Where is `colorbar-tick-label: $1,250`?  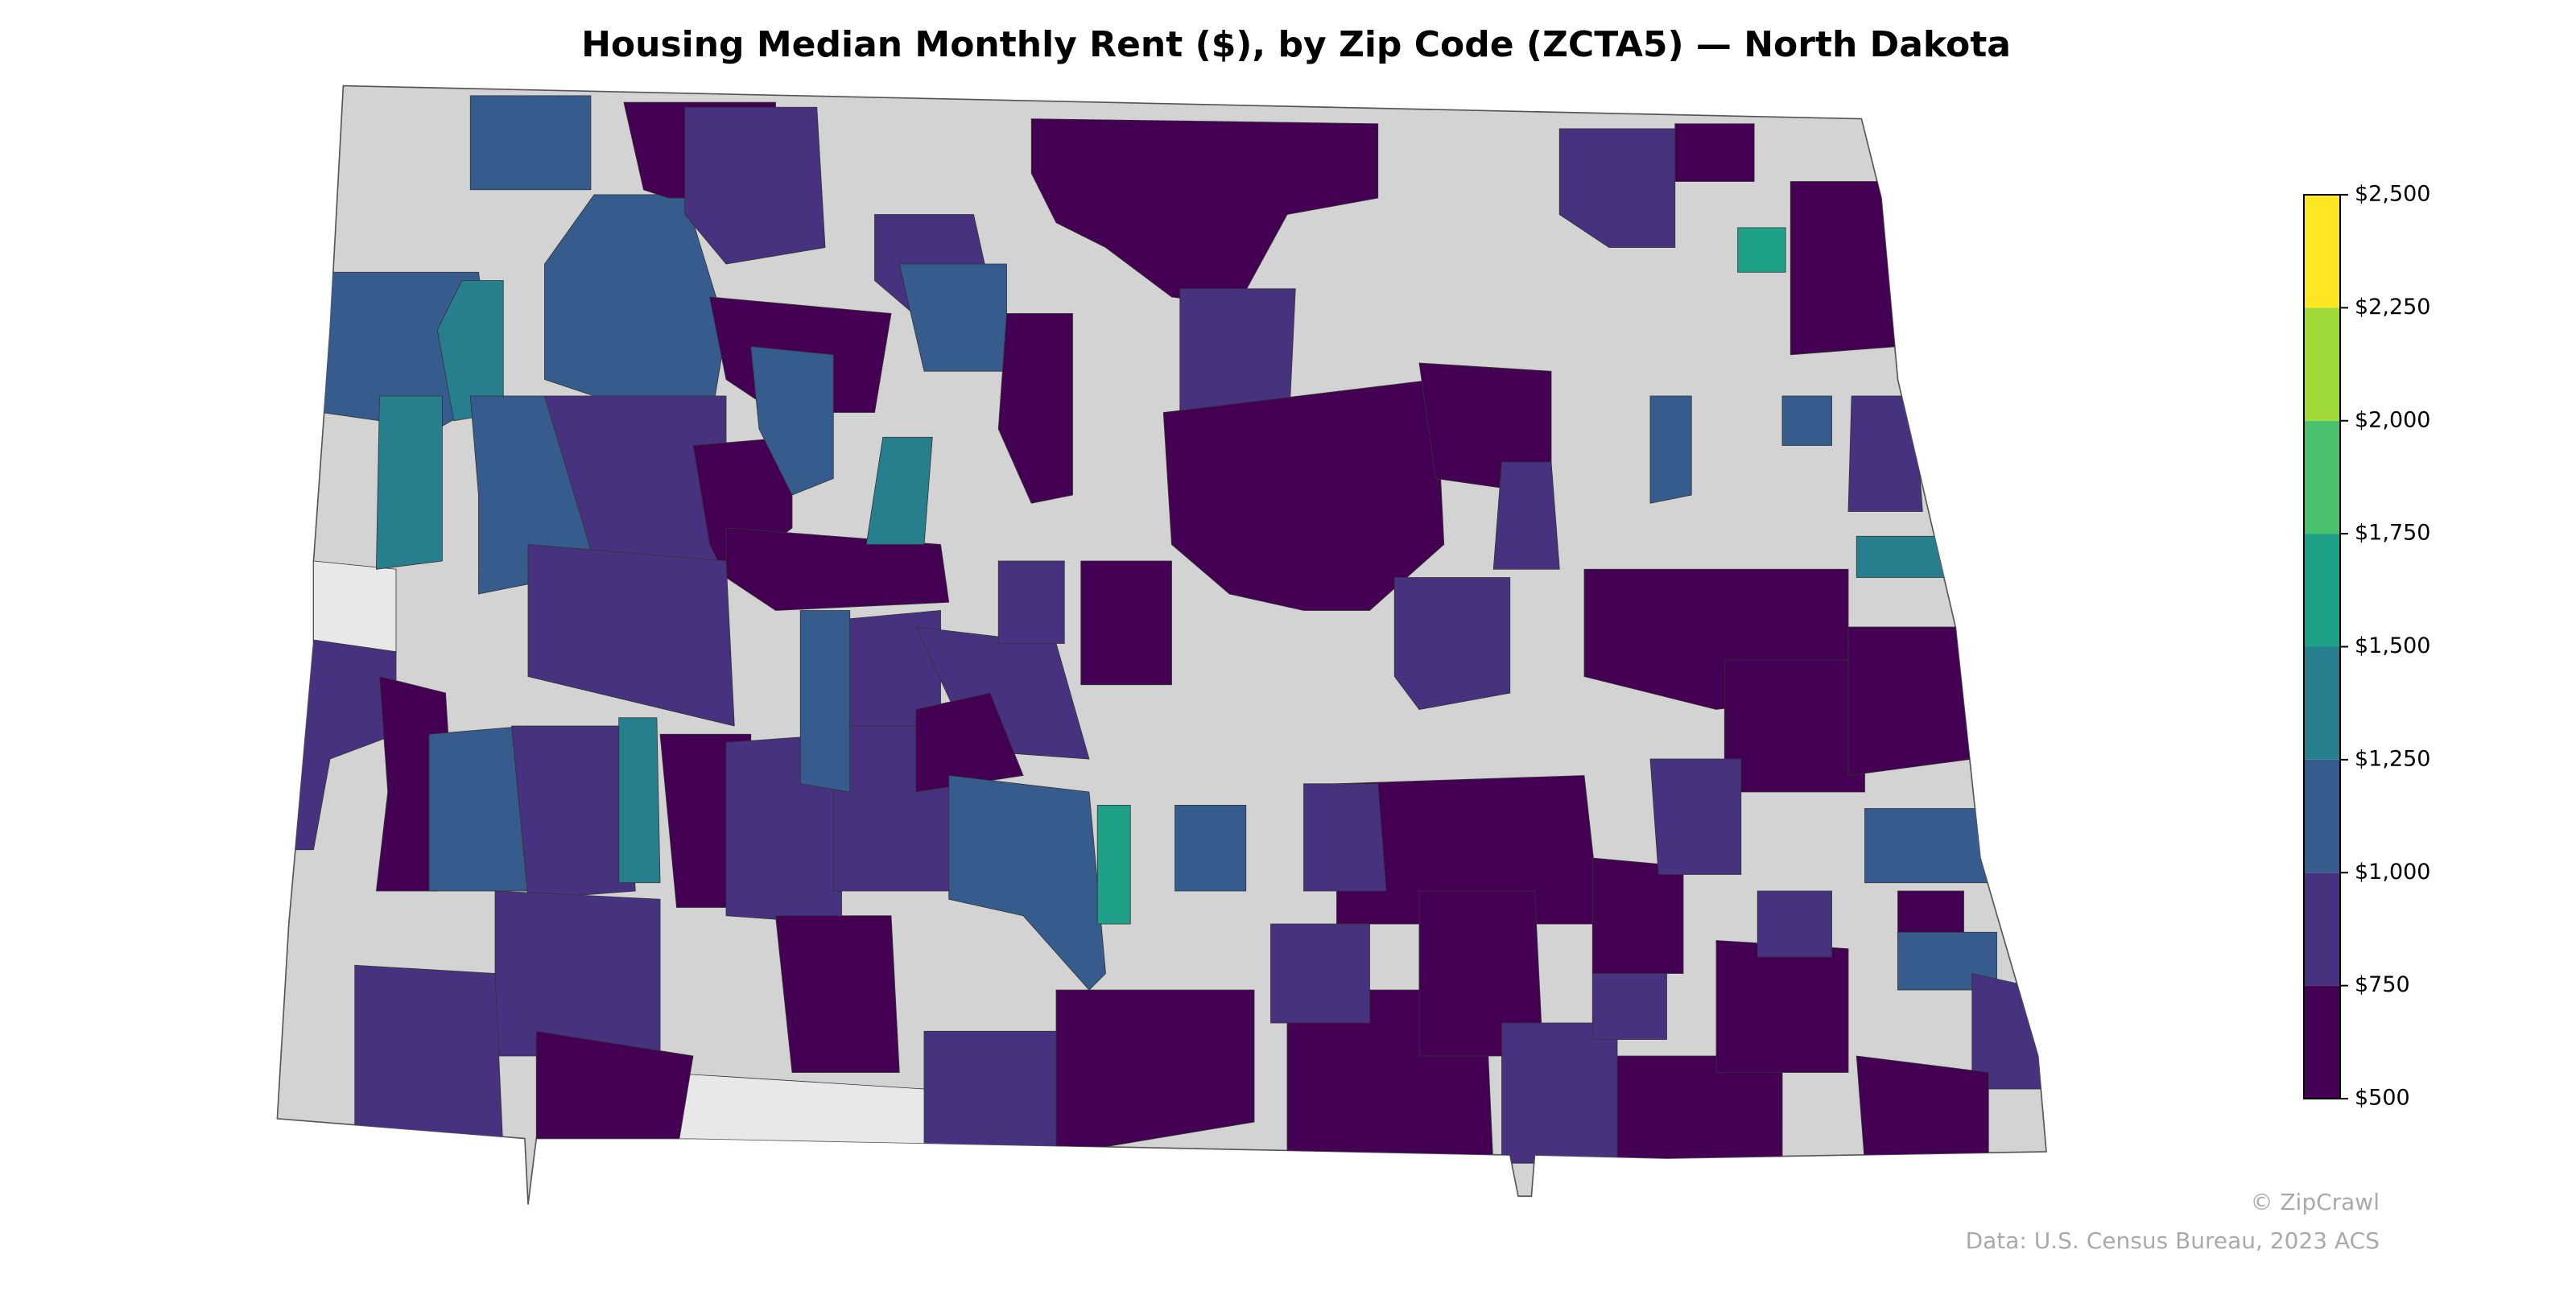 colorbar-tick-label: $1,250 is located at coordinates (2392, 758).